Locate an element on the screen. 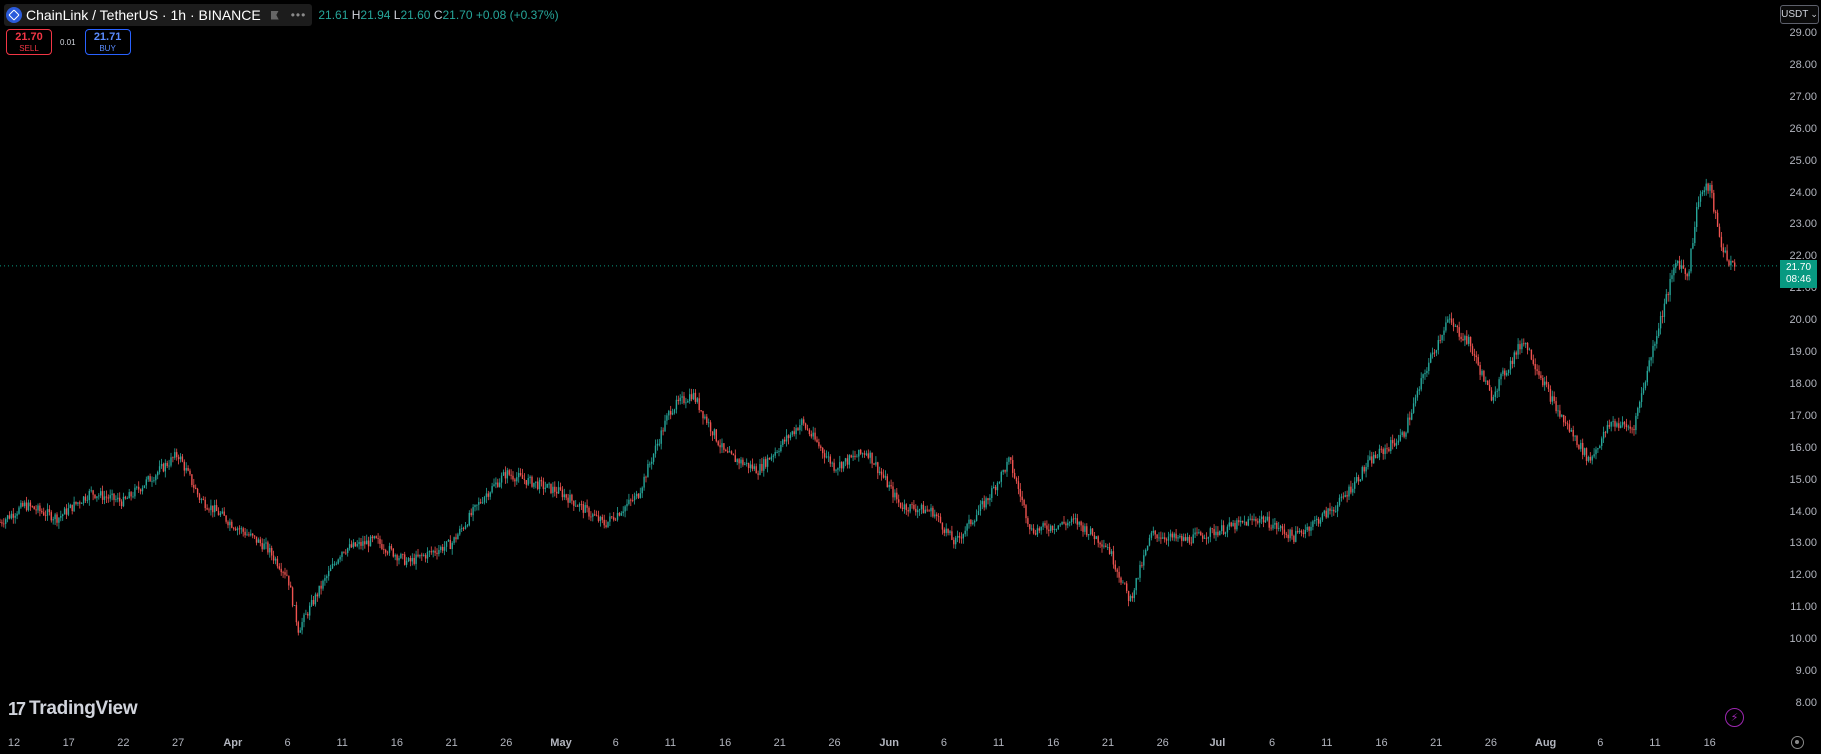 This screenshot has height=754, width=1821. sell-label: SELL is located at coordinates (29, 48).